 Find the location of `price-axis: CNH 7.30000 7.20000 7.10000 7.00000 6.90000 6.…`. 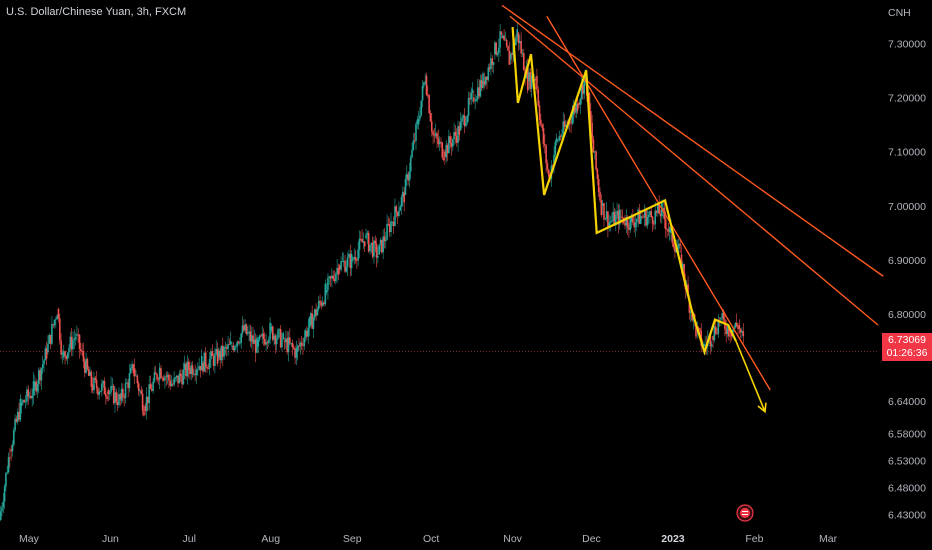

price-axis: CNH 7.30000 7.20000 7.10000 7.00000 6.90000 6.… is located at coordinates (907, 264).